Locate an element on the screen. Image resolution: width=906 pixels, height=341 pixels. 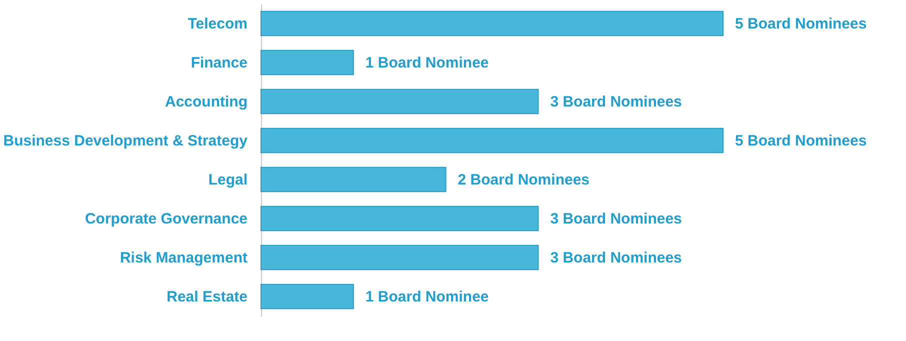
y-tick-label: Real Estate is located at coordinates (207, 297).